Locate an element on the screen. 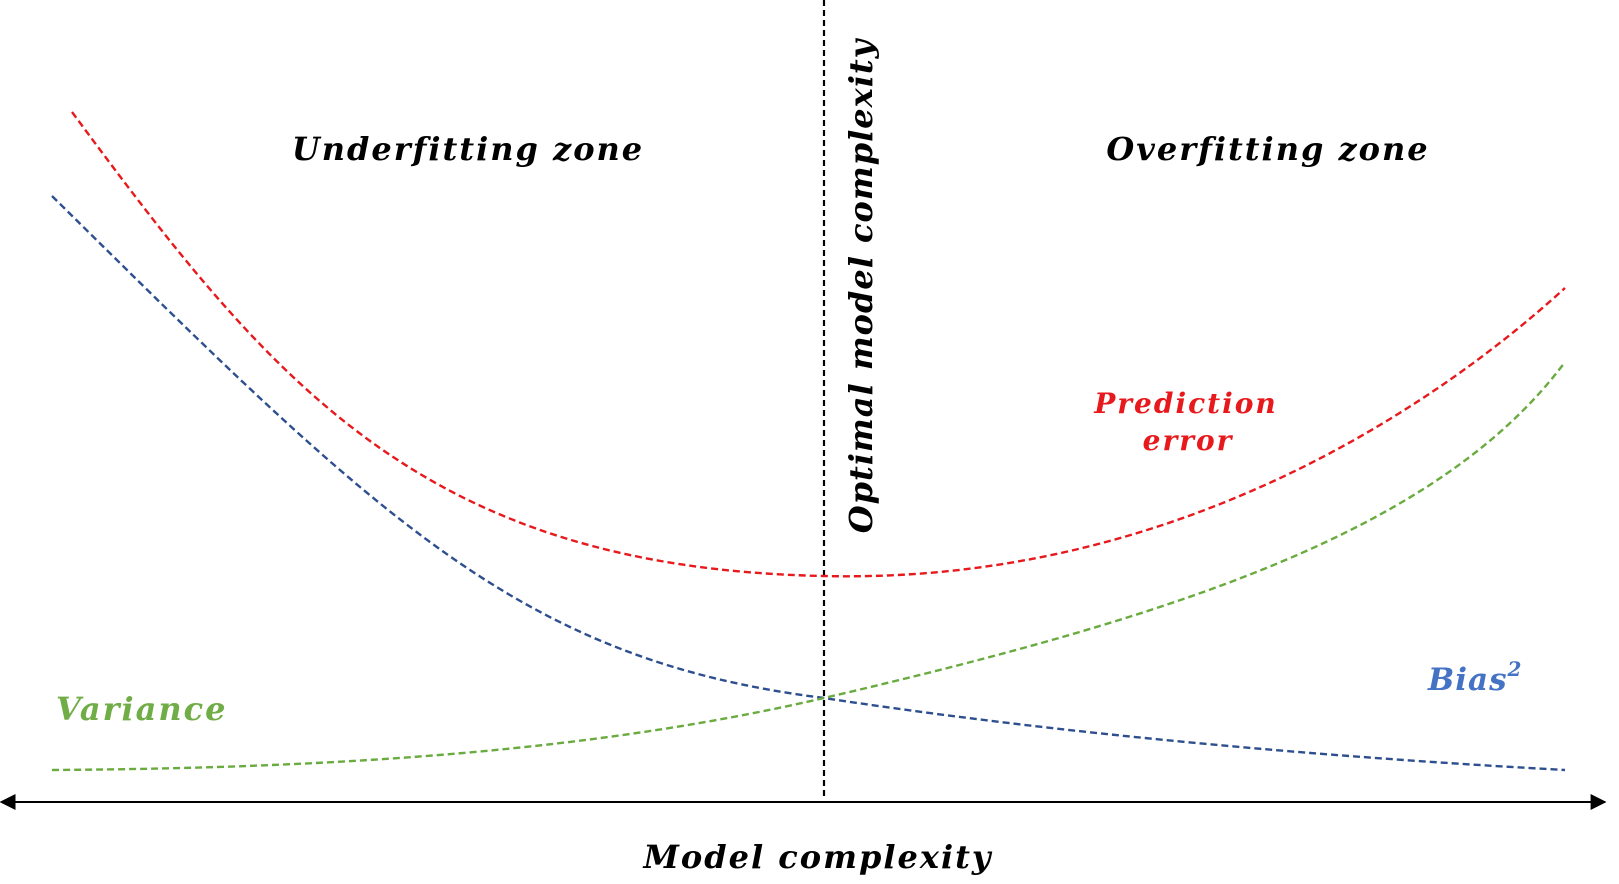 The image size is (1619, 884). bias-squared-label: Bias2 is located at coordinates (1474, 677).